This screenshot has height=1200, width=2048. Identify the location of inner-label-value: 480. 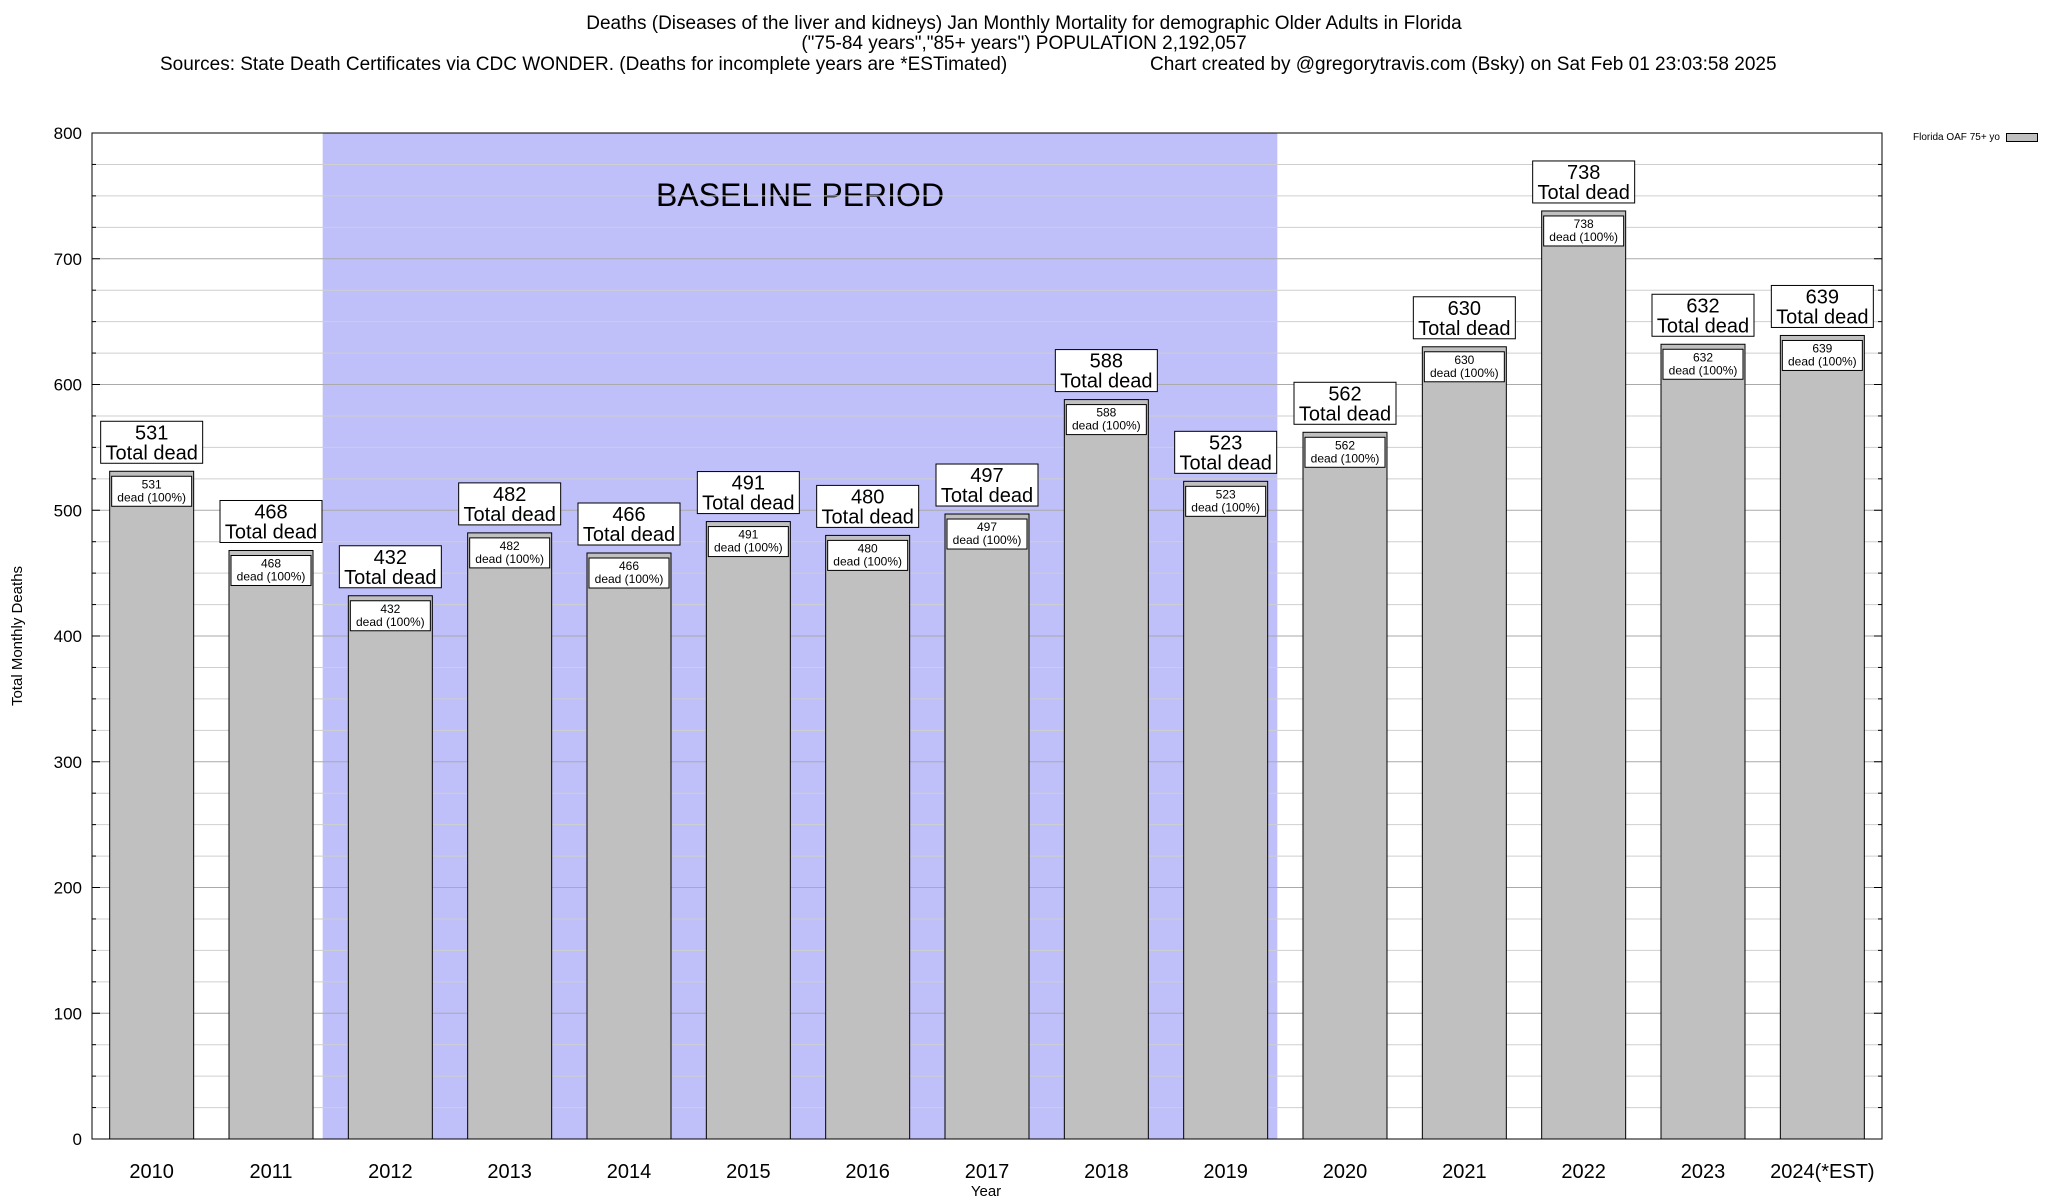
(868, 548).